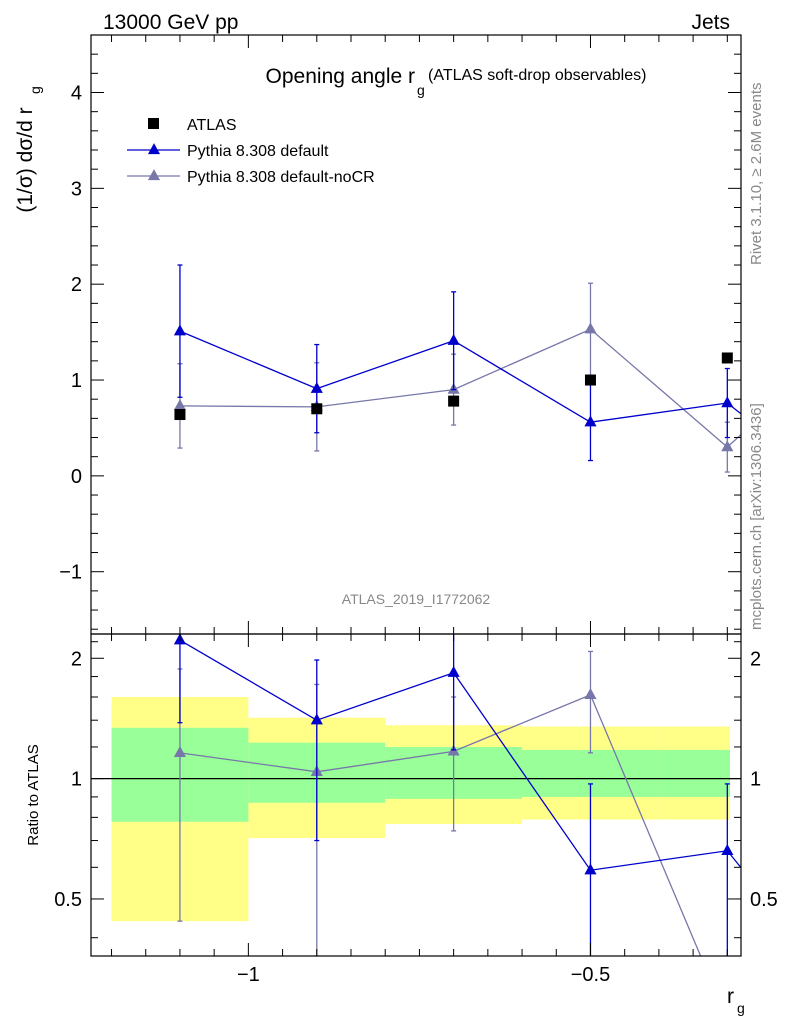 This screenshot has height=1024, width=786. What do you see at coordinates (248, 975) in the screenshot?
I see `x-tick-label-0: −1` at bounding box center [248, 975].